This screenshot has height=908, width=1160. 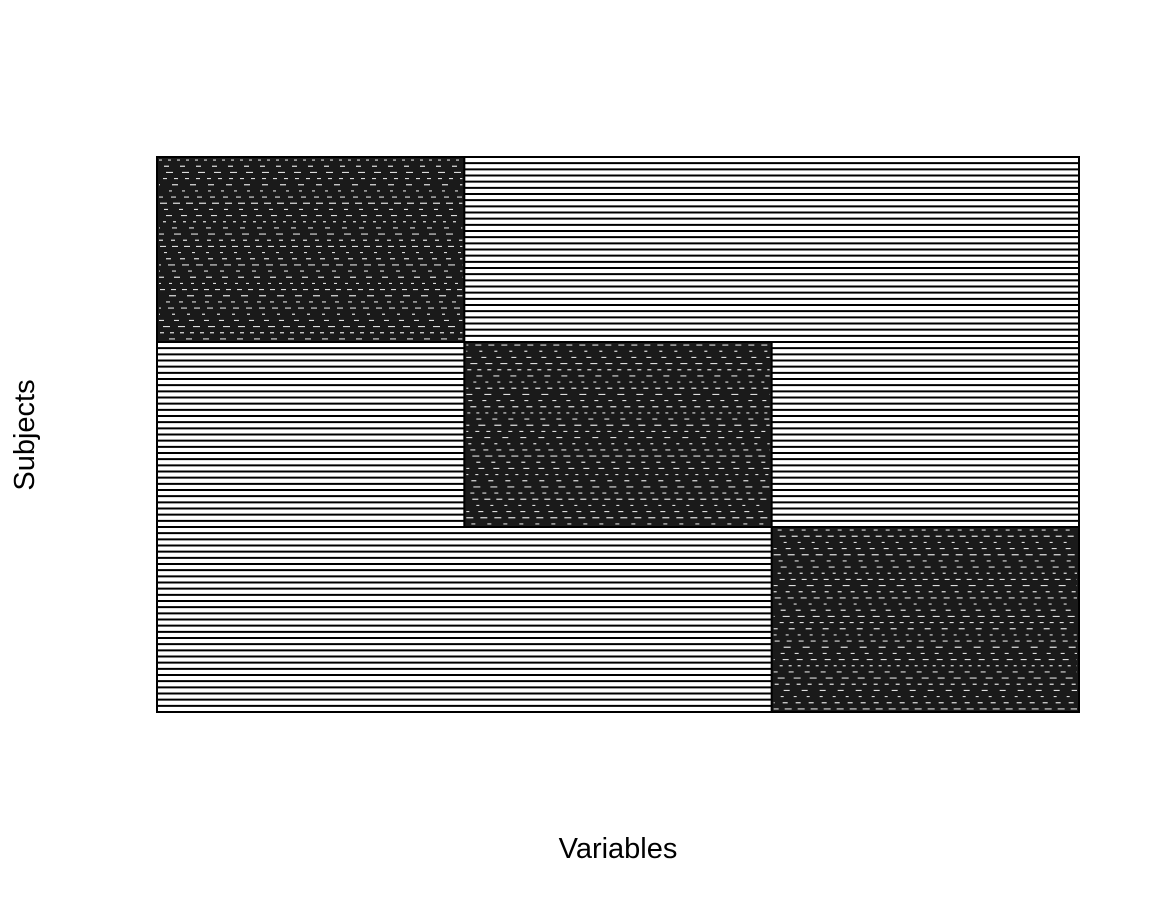 I want to click on block-outline, so click(x=618, y=434).